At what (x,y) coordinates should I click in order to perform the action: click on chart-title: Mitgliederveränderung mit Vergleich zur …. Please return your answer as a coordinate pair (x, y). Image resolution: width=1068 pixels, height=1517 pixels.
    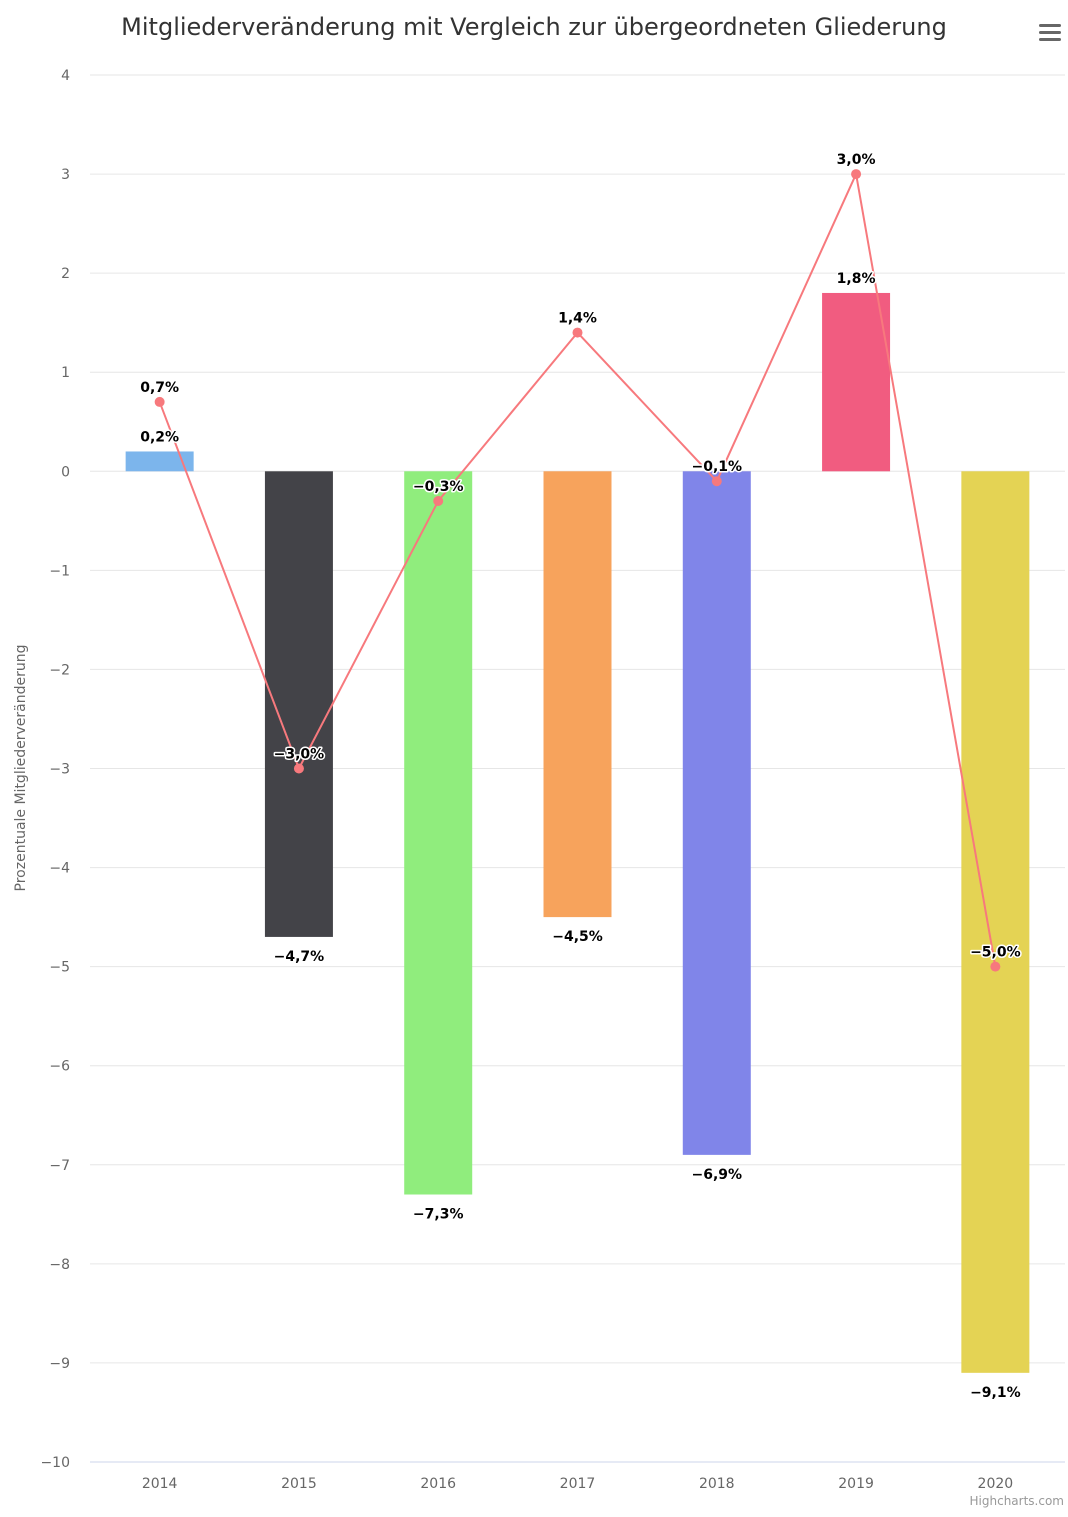
    Looking at the image, I should click on (534, 27).